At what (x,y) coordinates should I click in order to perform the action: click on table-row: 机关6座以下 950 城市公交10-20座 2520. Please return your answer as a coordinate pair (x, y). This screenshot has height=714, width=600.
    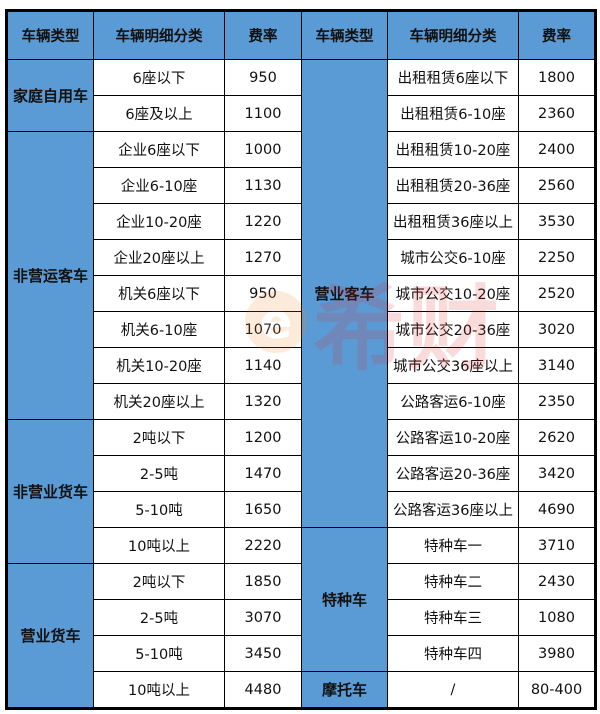
    Looking at the image, I should click on (301, 293).